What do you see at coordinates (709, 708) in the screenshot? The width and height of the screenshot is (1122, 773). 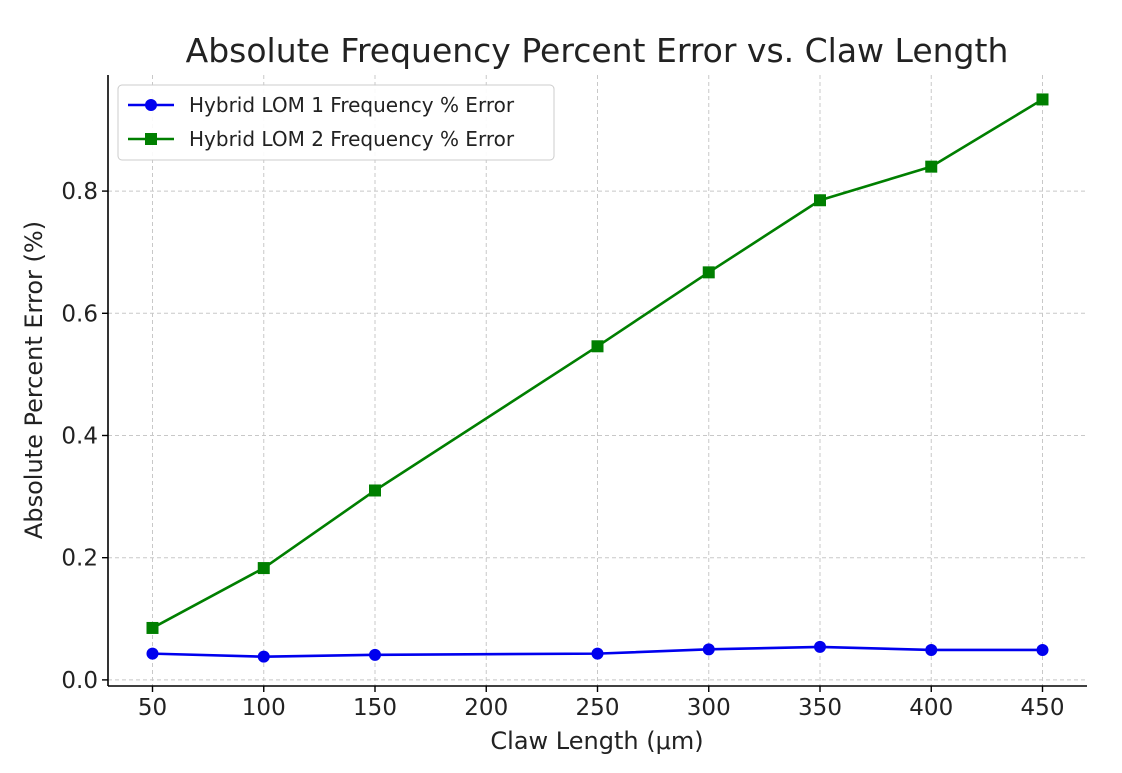 I see `x-tick-label: 300` at bounding box center [709, 708].